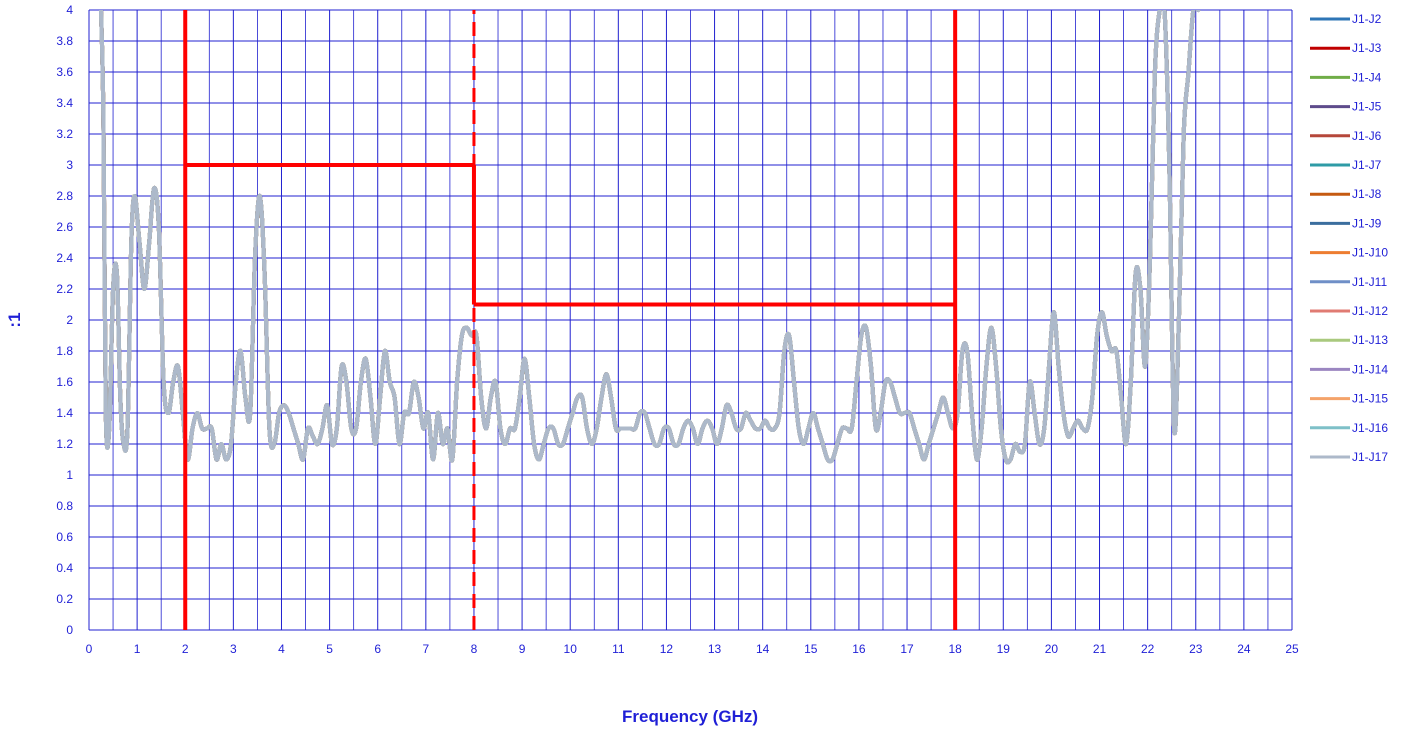 The height and width of the screenshot is (732, 1409). Describe the element at coordinates (1349, 399) in the screenshot. I see `legend-item-j1-j15: J1-J15` at that location.